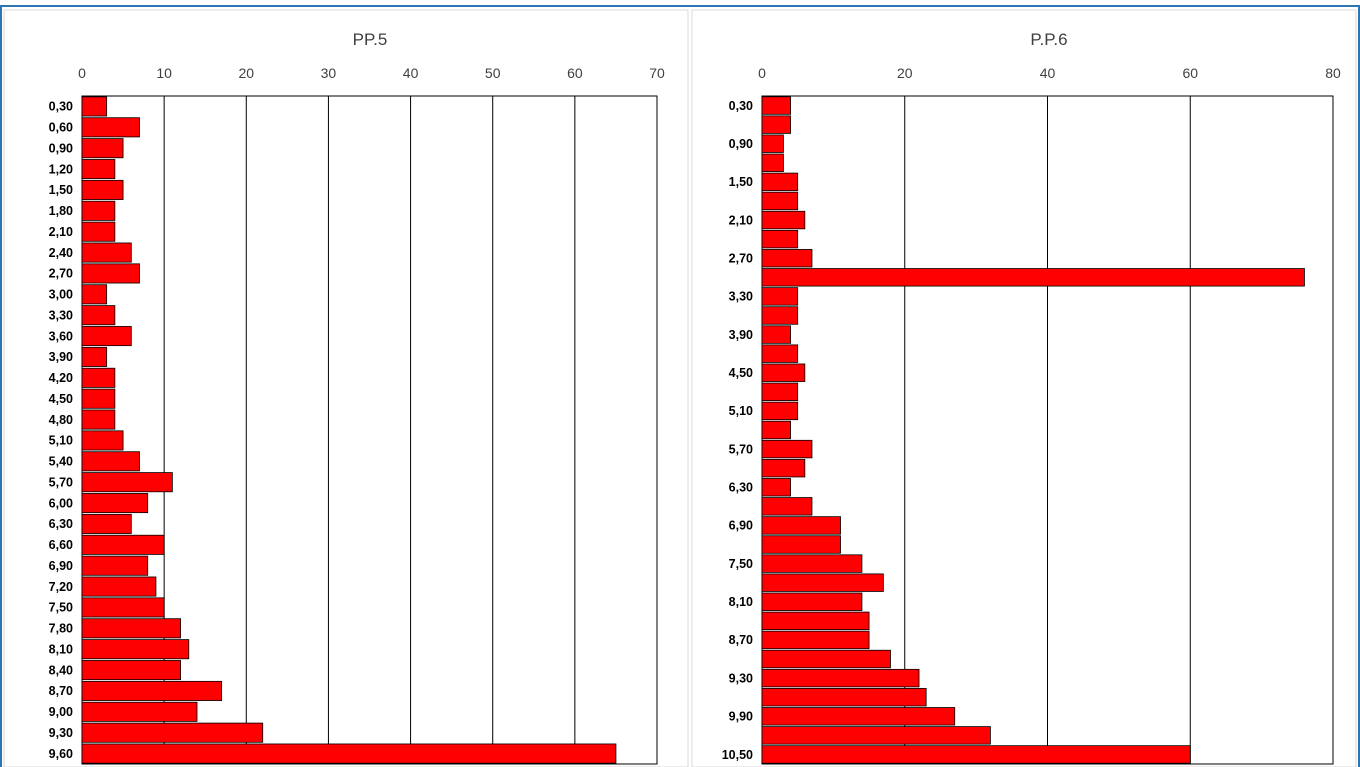 This screenshot has height=767, width=1360. I want to click on y-tick-label: 3,90, so click(61, 357).